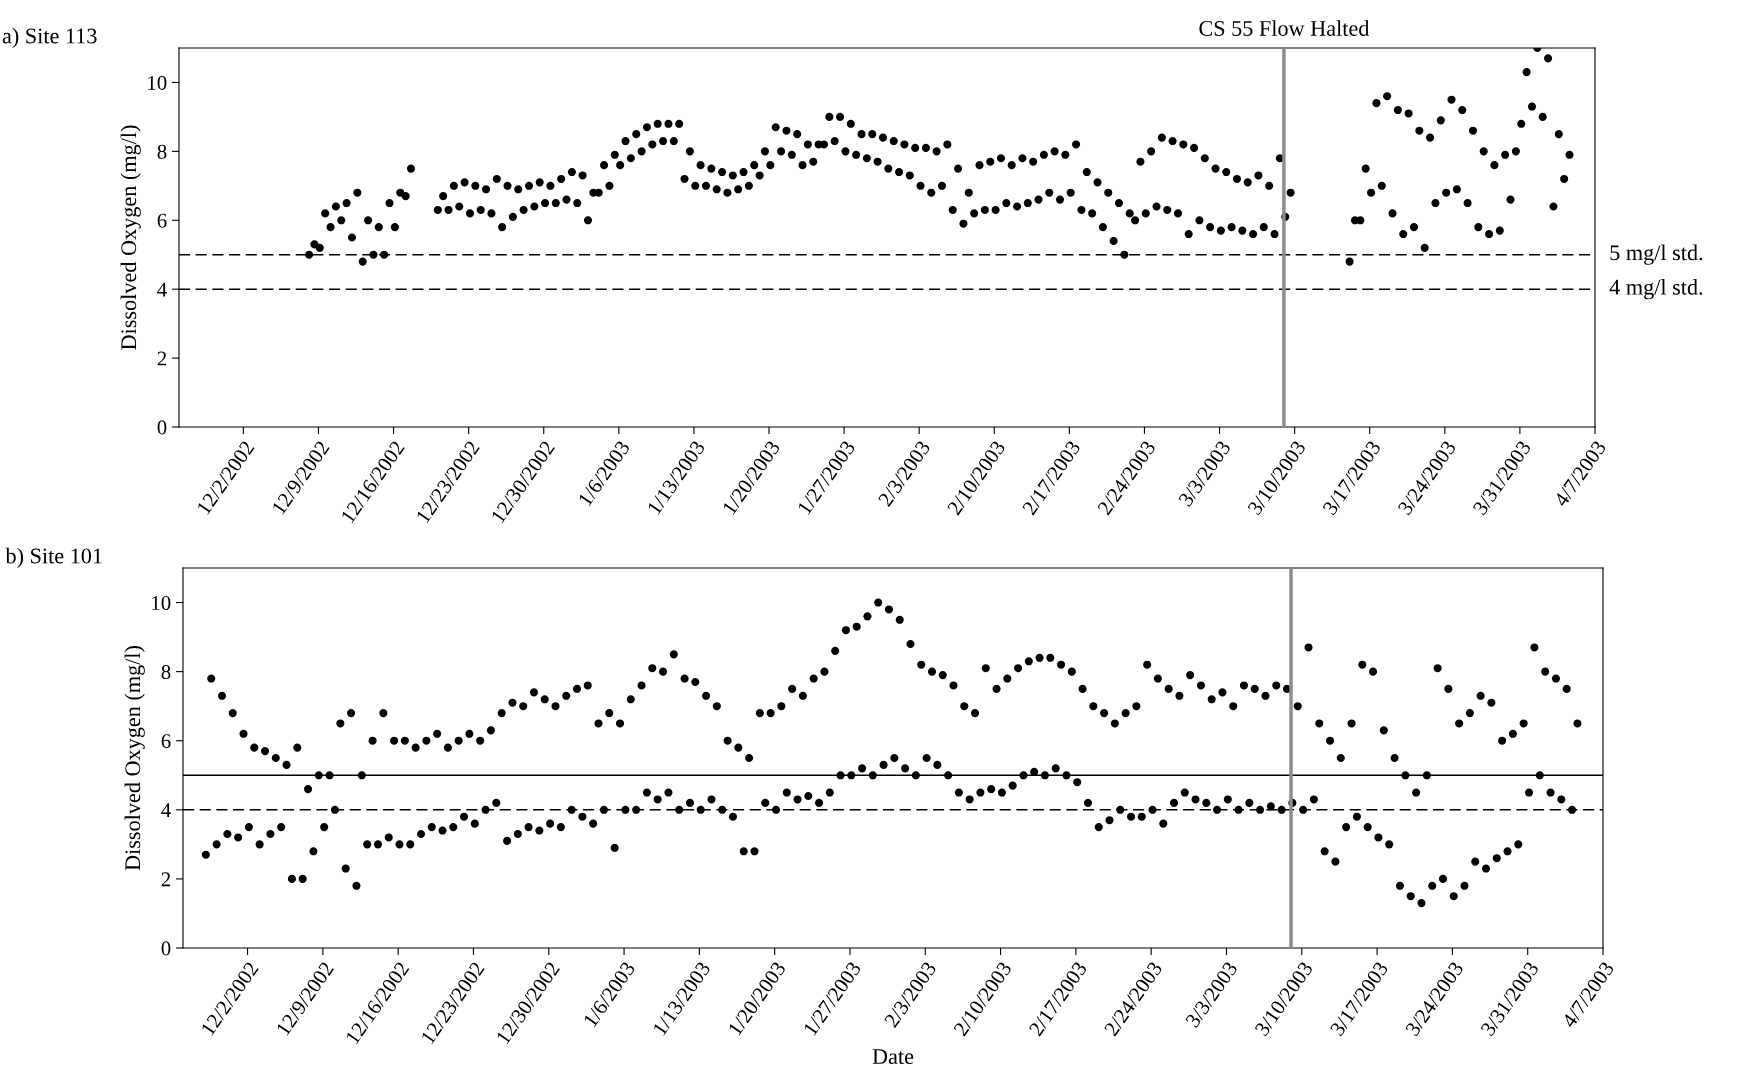  I want to click on ref-line-label: 5 mg/l std., so click(1656, 254).